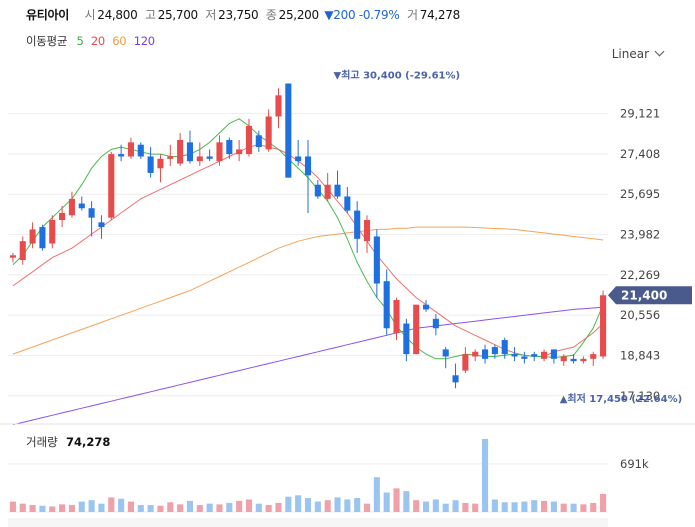  I want to click on volume-bars, so click(308, 482).